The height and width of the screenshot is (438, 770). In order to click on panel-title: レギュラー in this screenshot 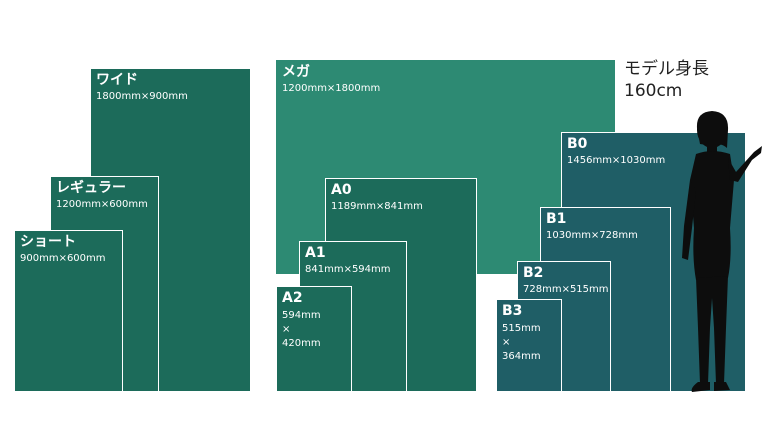, I will do `click(91, 188)`.